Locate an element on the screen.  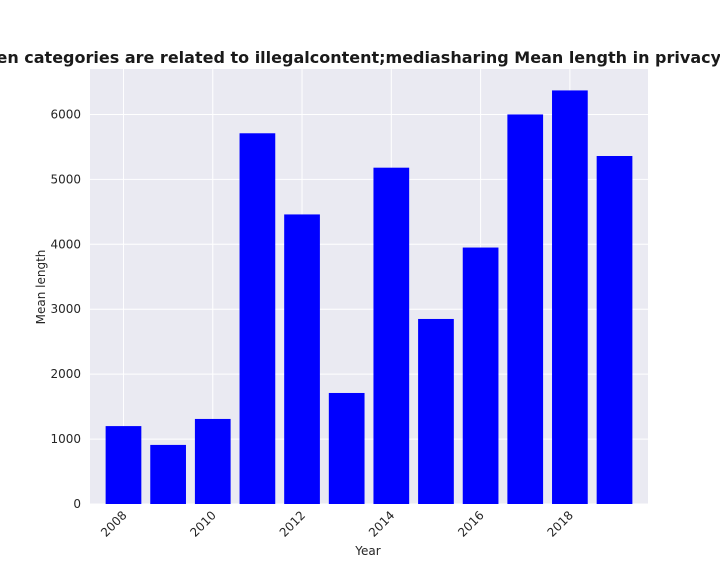
bar-2018 is located at coordinates (570, 297).